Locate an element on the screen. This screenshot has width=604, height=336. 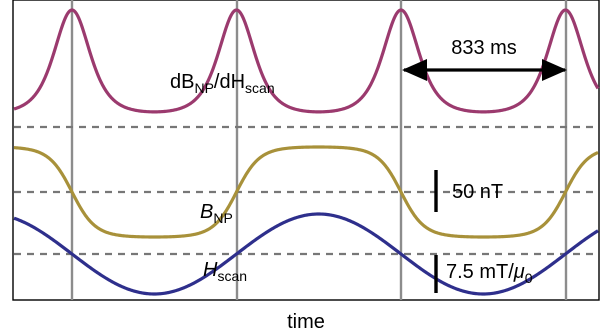
series-label-dbdh-a: dB is located at coordinates (182, 82).